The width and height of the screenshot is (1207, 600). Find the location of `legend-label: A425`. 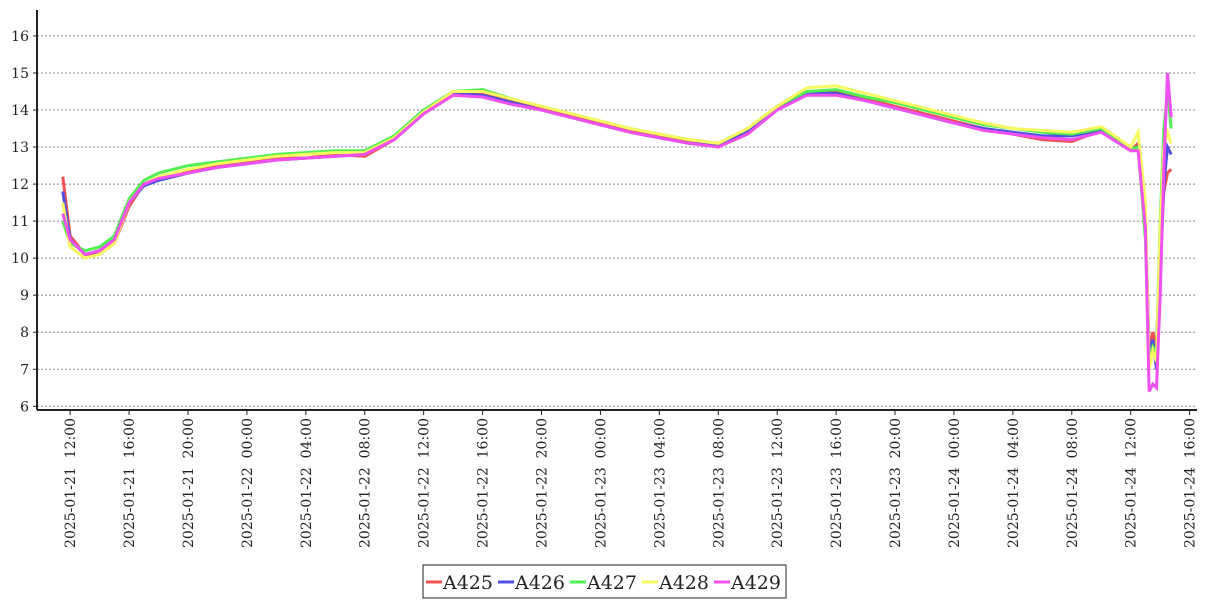

legend-label: A425 is located at coordinates (467, 583).